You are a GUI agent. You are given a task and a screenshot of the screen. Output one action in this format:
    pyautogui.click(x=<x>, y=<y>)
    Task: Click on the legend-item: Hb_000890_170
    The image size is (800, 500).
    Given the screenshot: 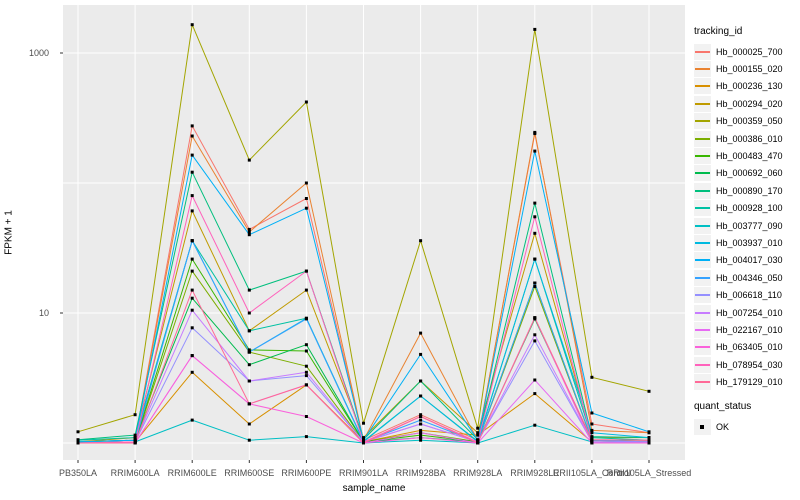 What is the action you would take?
    pyautogui.click(x=746, y=190)
    